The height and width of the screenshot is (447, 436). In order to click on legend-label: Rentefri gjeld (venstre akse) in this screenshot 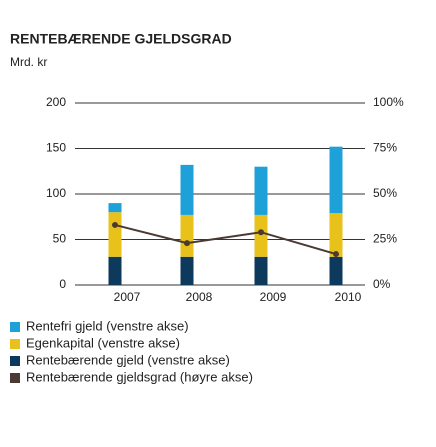, I will do `click(107, 325)`.